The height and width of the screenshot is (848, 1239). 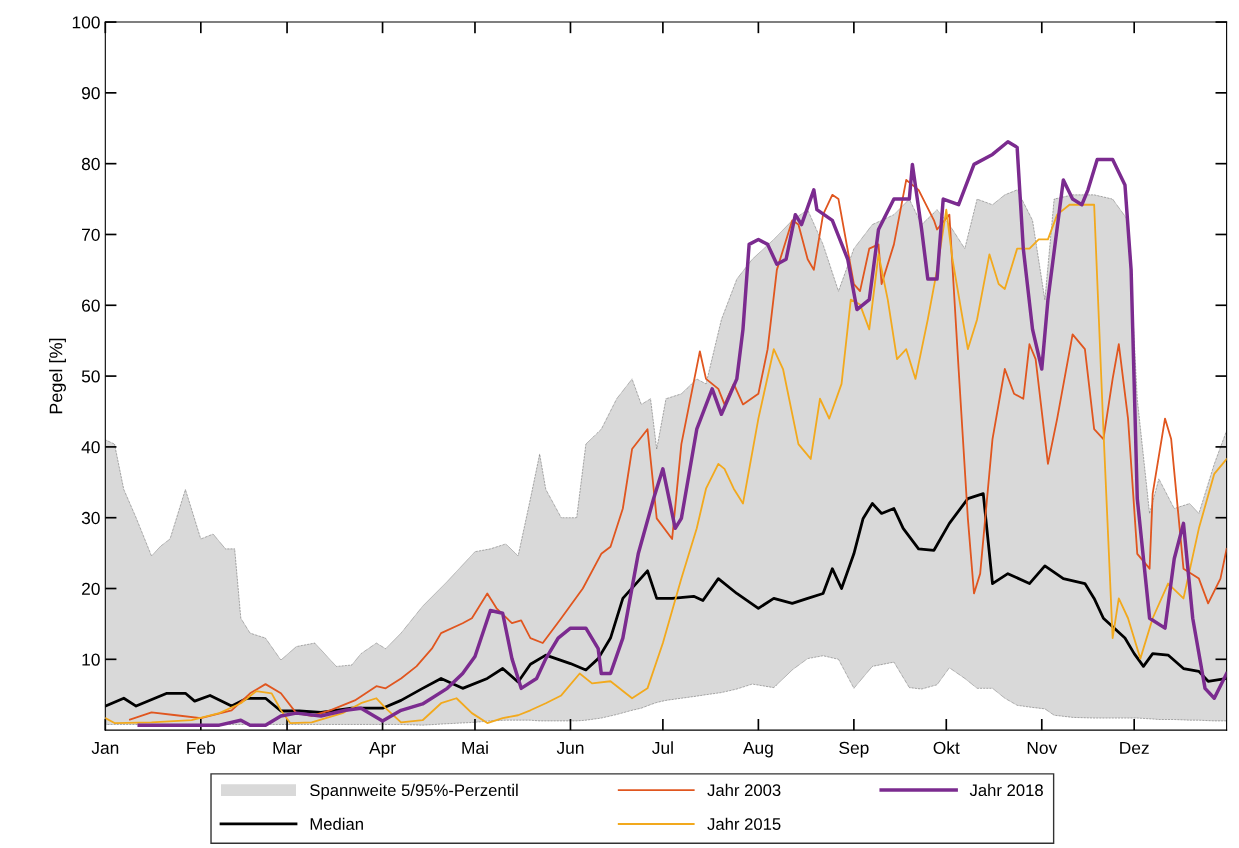 What do you see at coordinates (1042, 747) in the screenshot?
I see `x-tick-label: Nov` at bounding box center [1042, 747].